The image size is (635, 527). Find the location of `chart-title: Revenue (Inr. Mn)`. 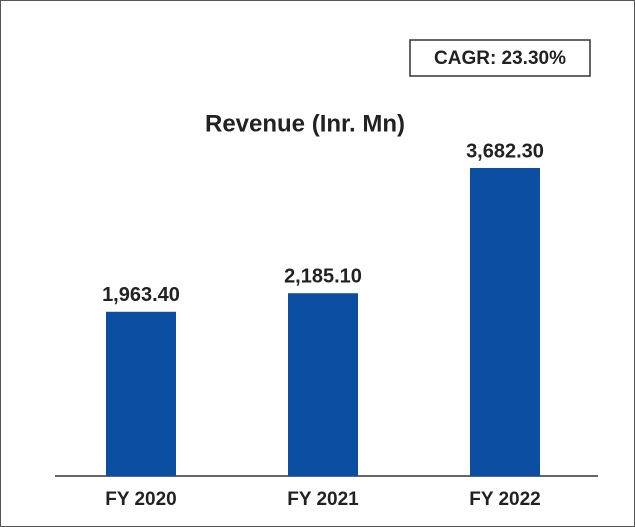

chart-title: Revenue (Inr. Mn) is located at coordinates (305, 123).